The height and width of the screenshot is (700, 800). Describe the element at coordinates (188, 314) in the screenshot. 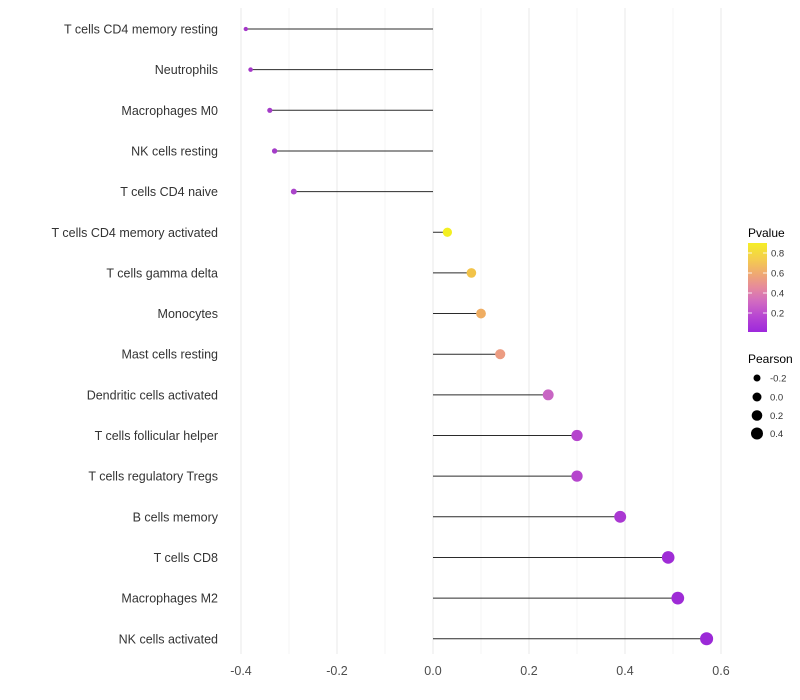

I see `category-label: Monocytes` at that location.